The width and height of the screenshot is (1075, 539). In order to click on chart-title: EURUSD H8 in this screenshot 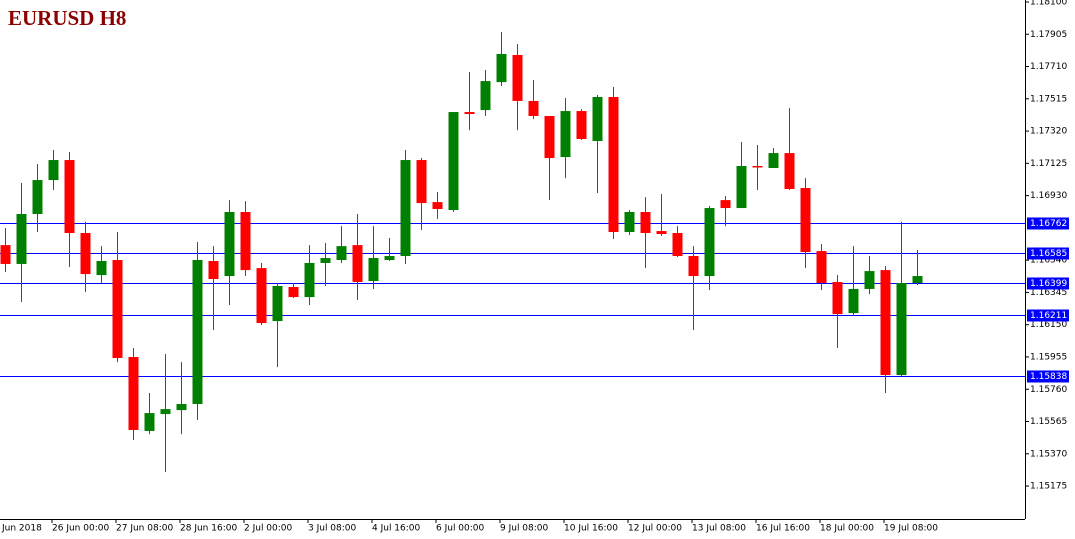, I will do `click(67, 18)`.